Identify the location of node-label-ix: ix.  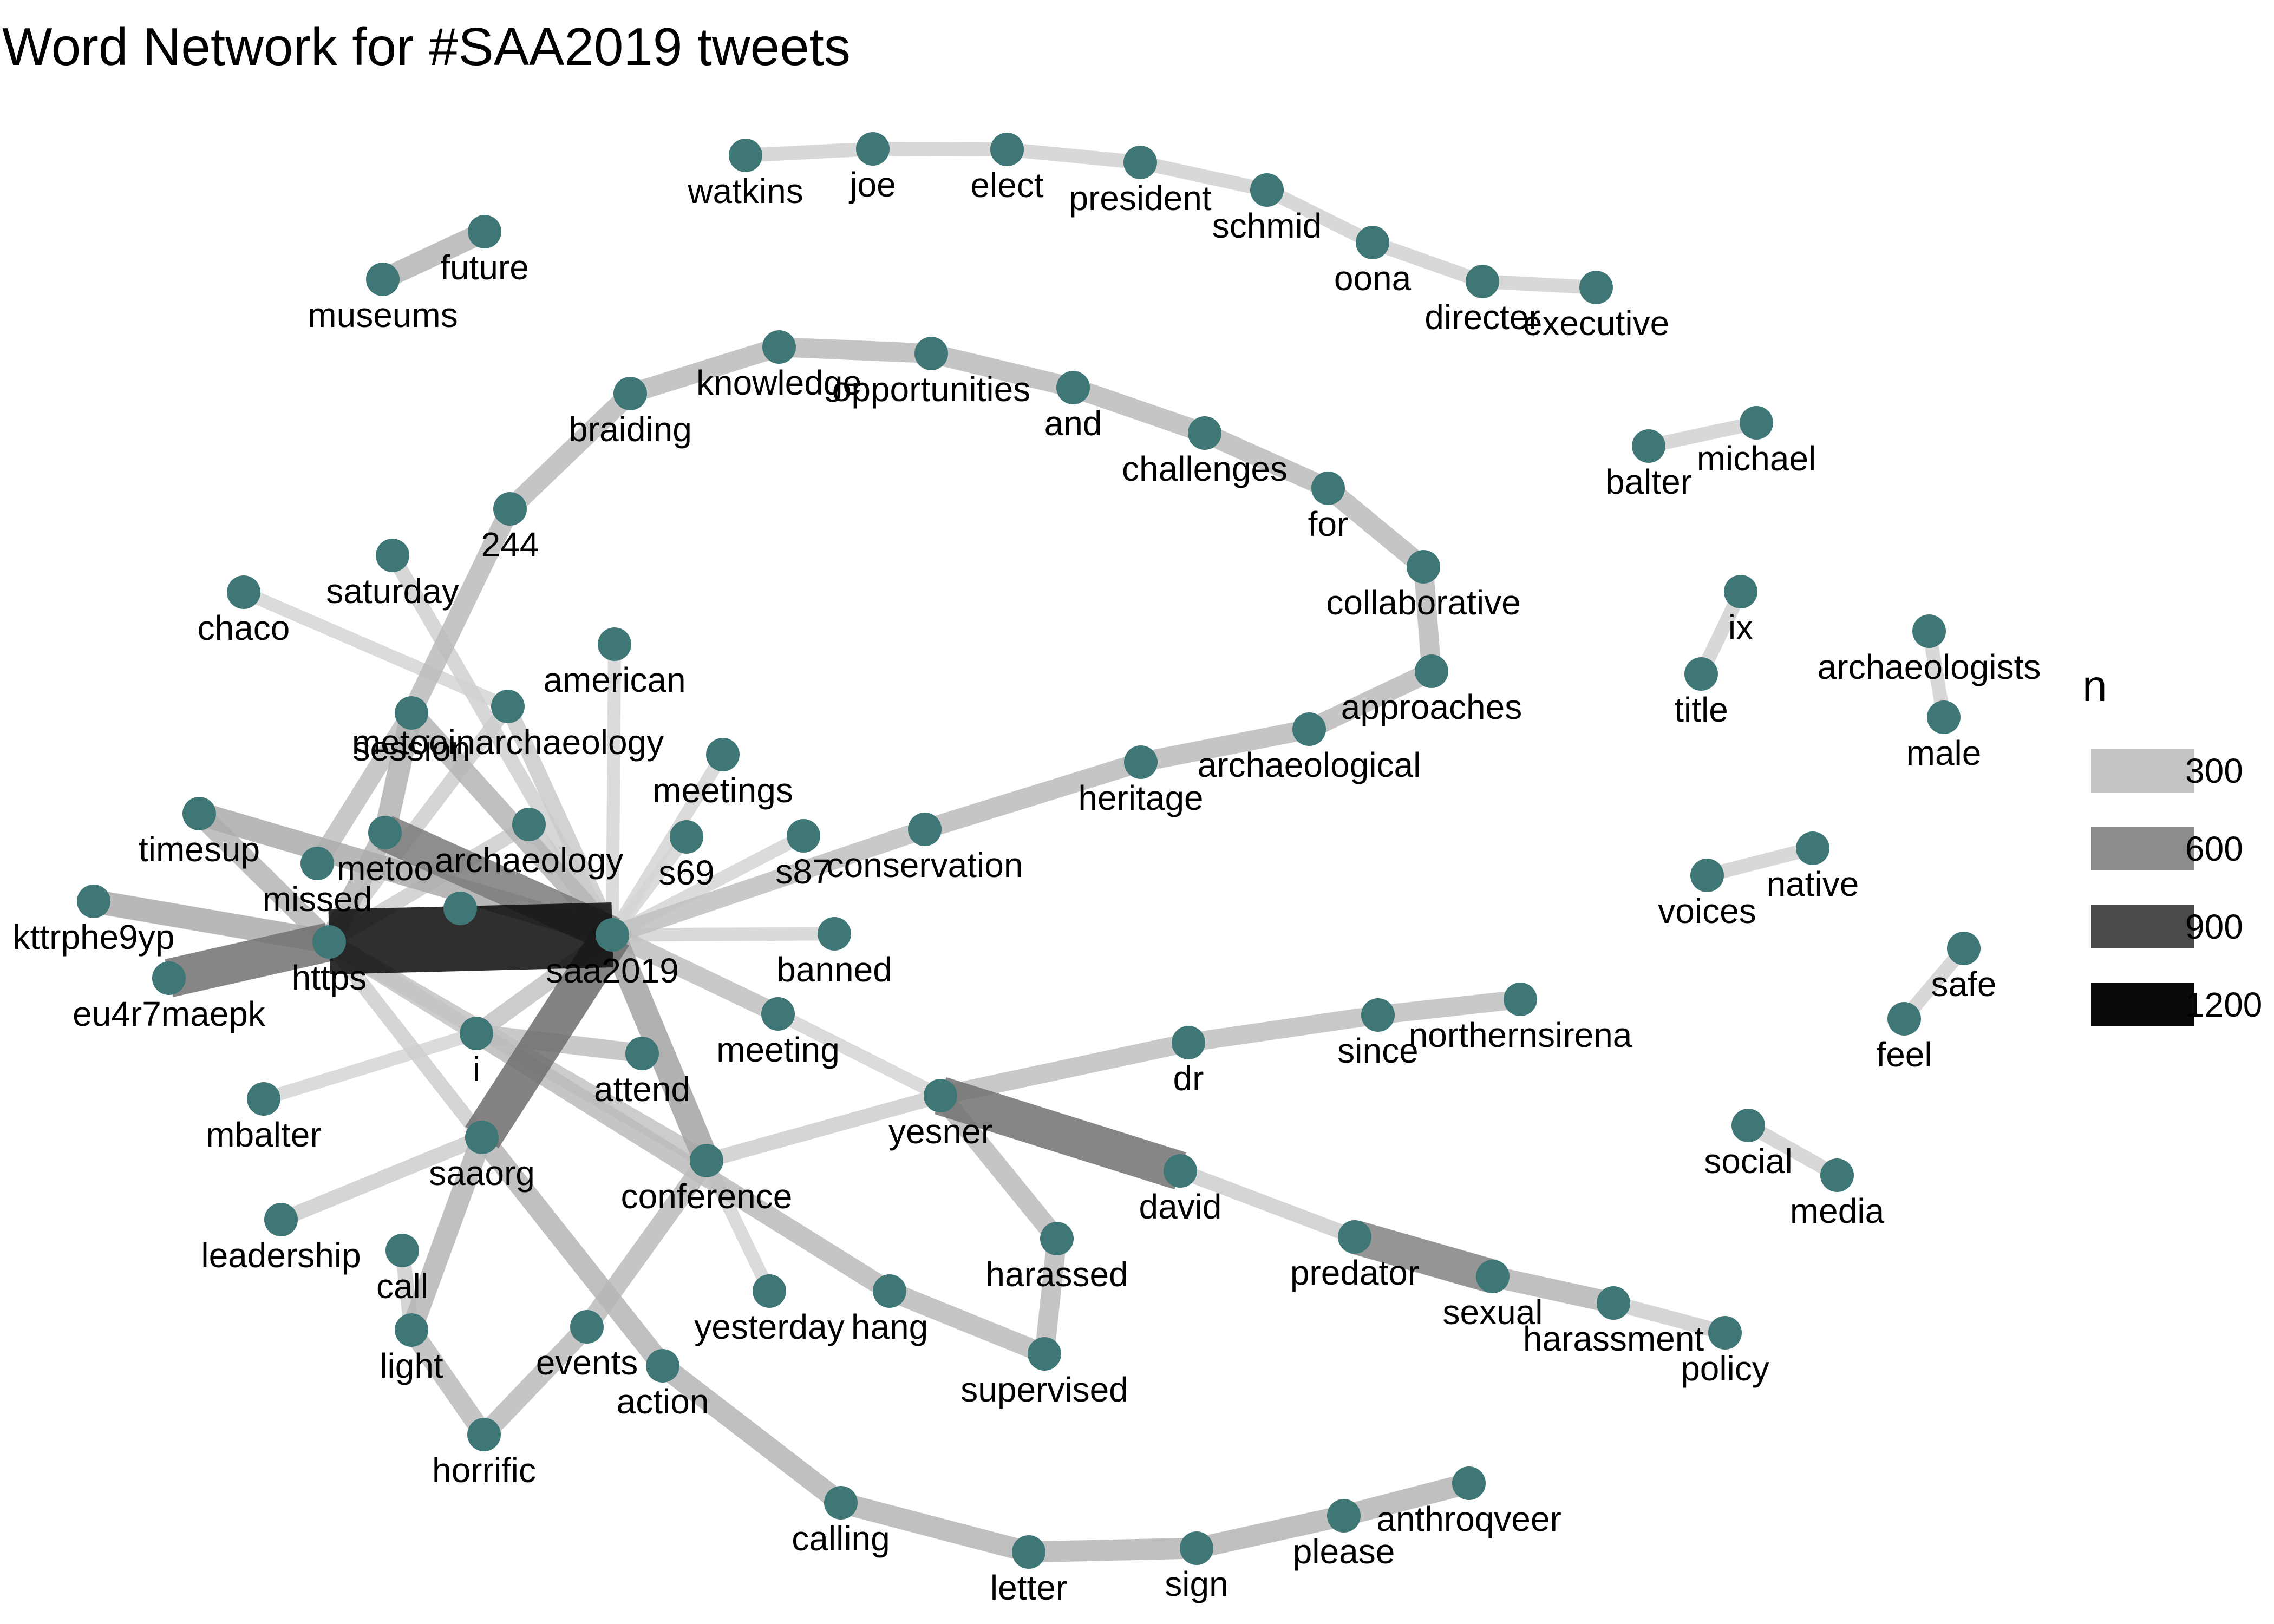
(1741, 628).